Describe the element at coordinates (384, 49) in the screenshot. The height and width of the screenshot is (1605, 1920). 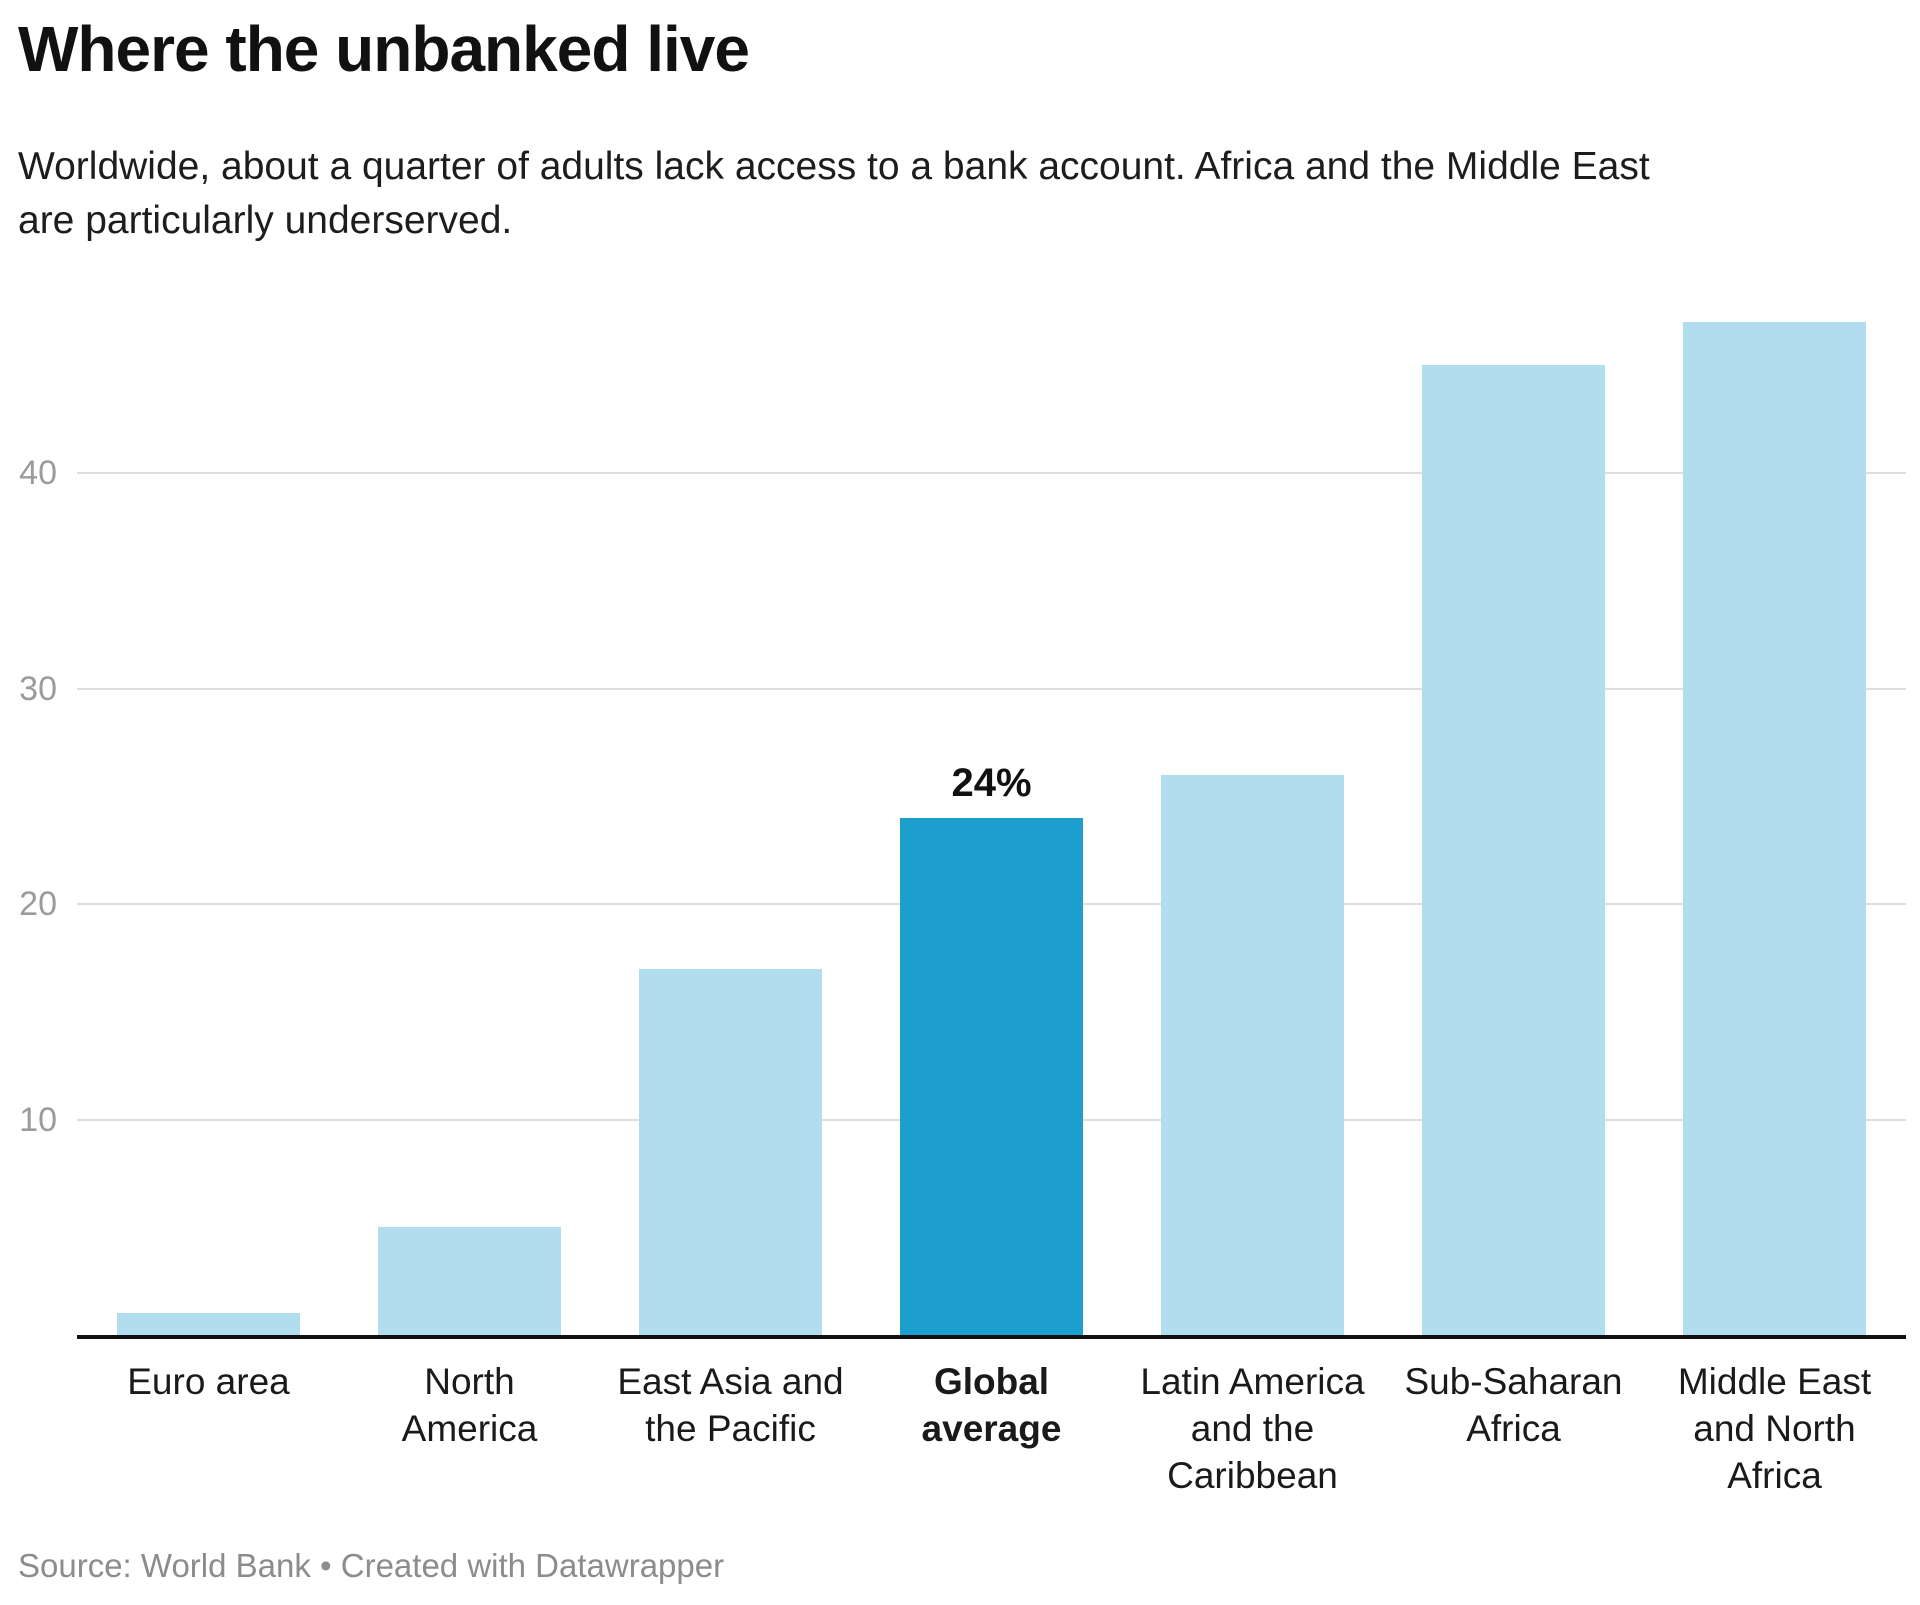
I see `chart-title: Where the unbanked live` at that location.